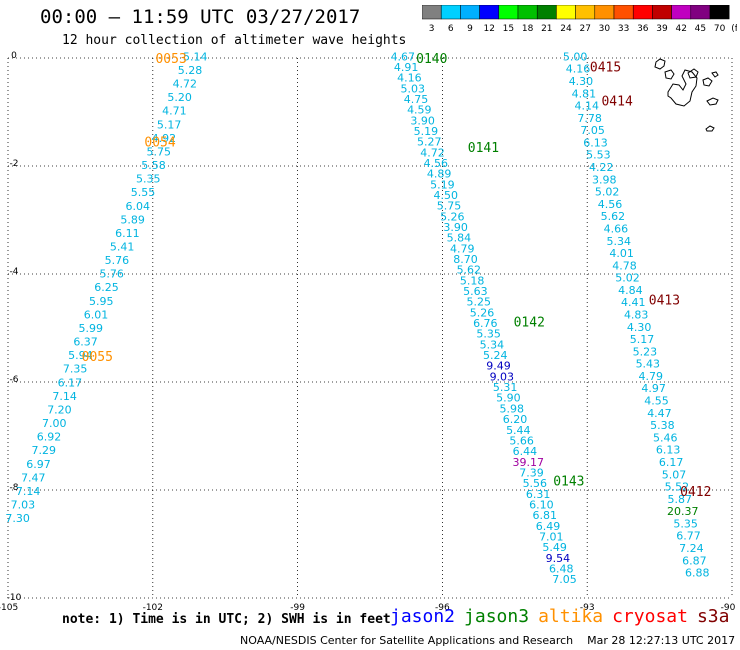  I want to click on legend-entry: altika, so click(571, 616).